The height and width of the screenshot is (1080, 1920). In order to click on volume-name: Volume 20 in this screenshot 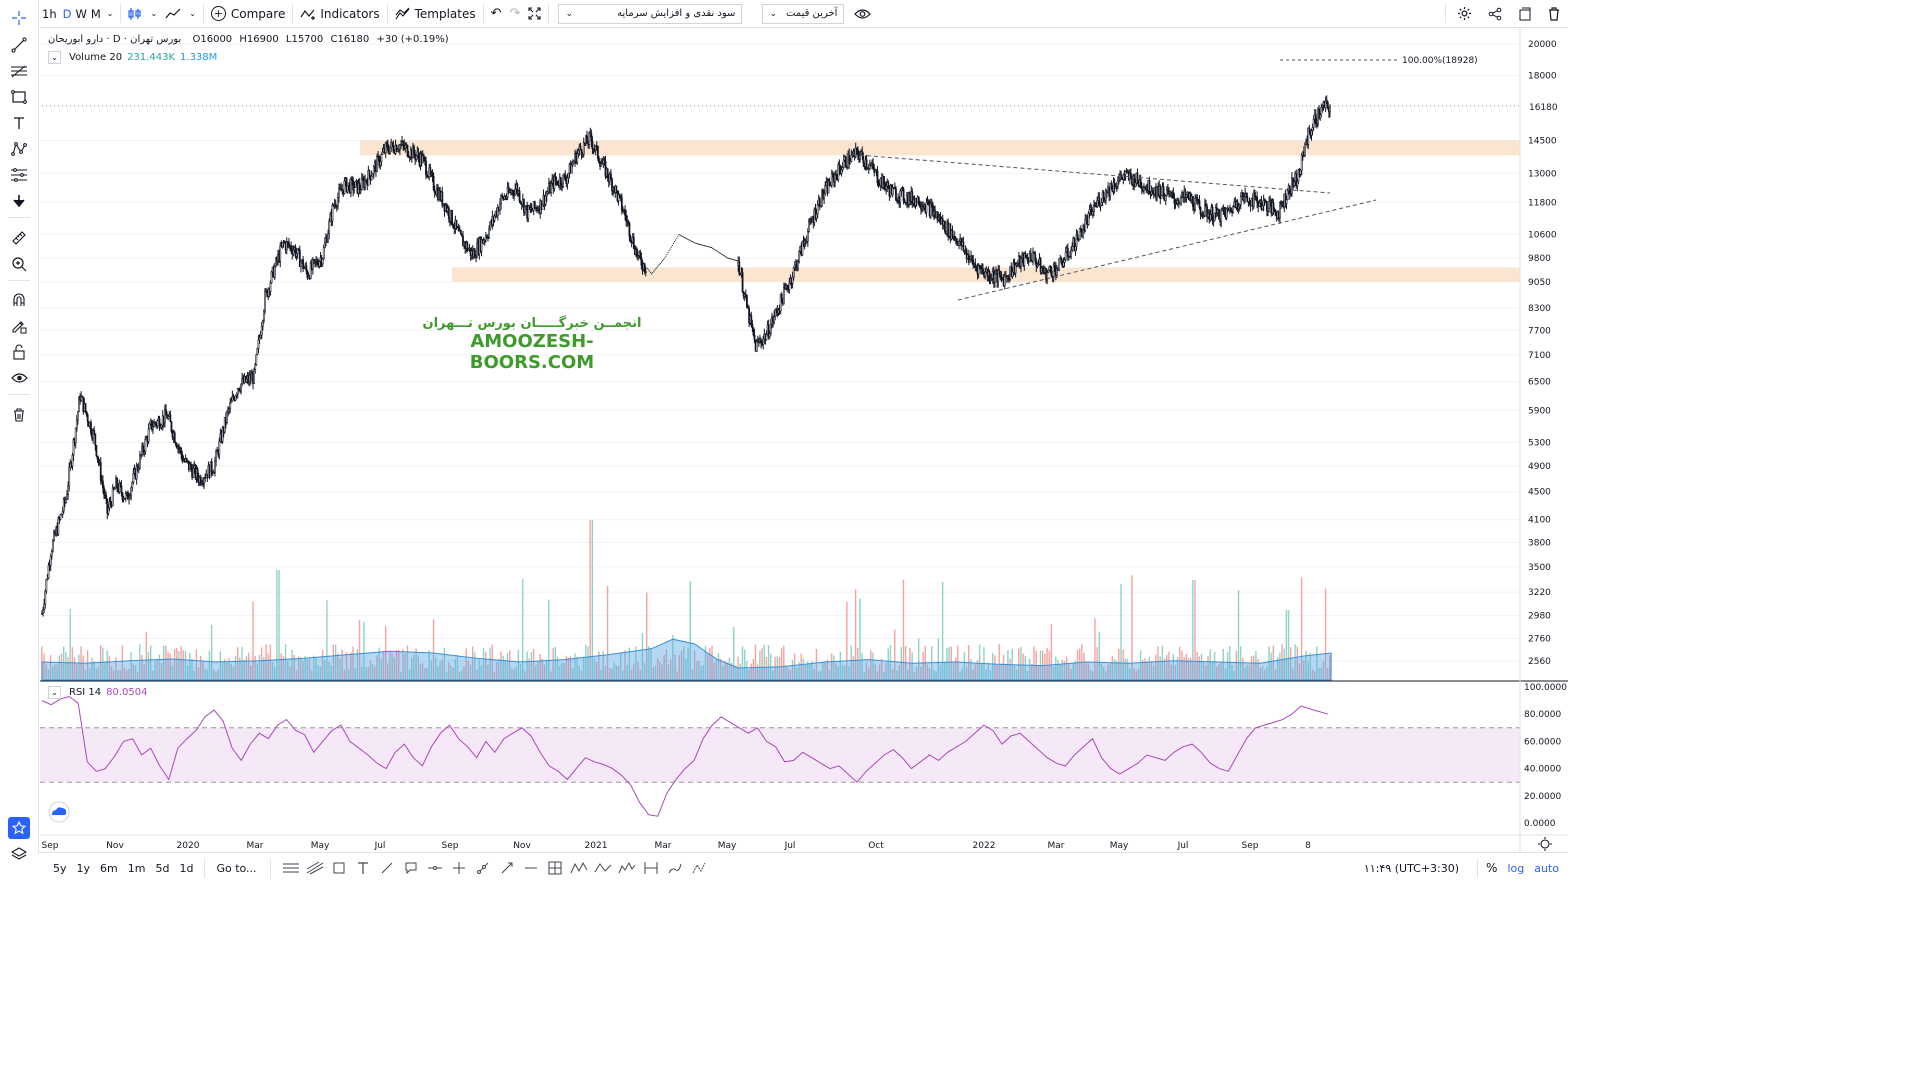, I will do `click(96, 57)`.